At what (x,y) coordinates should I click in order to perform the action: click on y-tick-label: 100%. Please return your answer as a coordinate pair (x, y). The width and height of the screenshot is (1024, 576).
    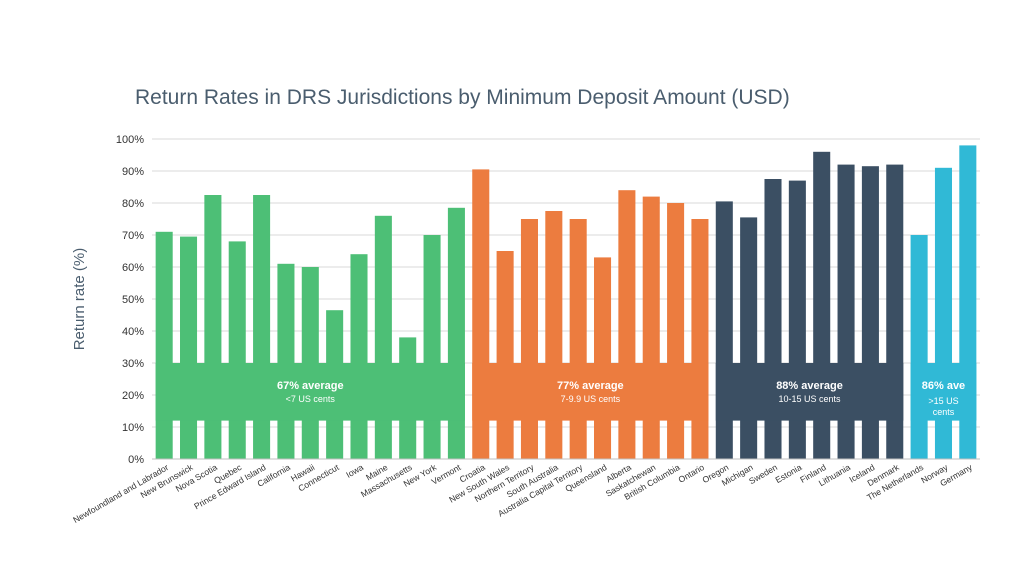
    Looking at the image, I should click on (130, 140).